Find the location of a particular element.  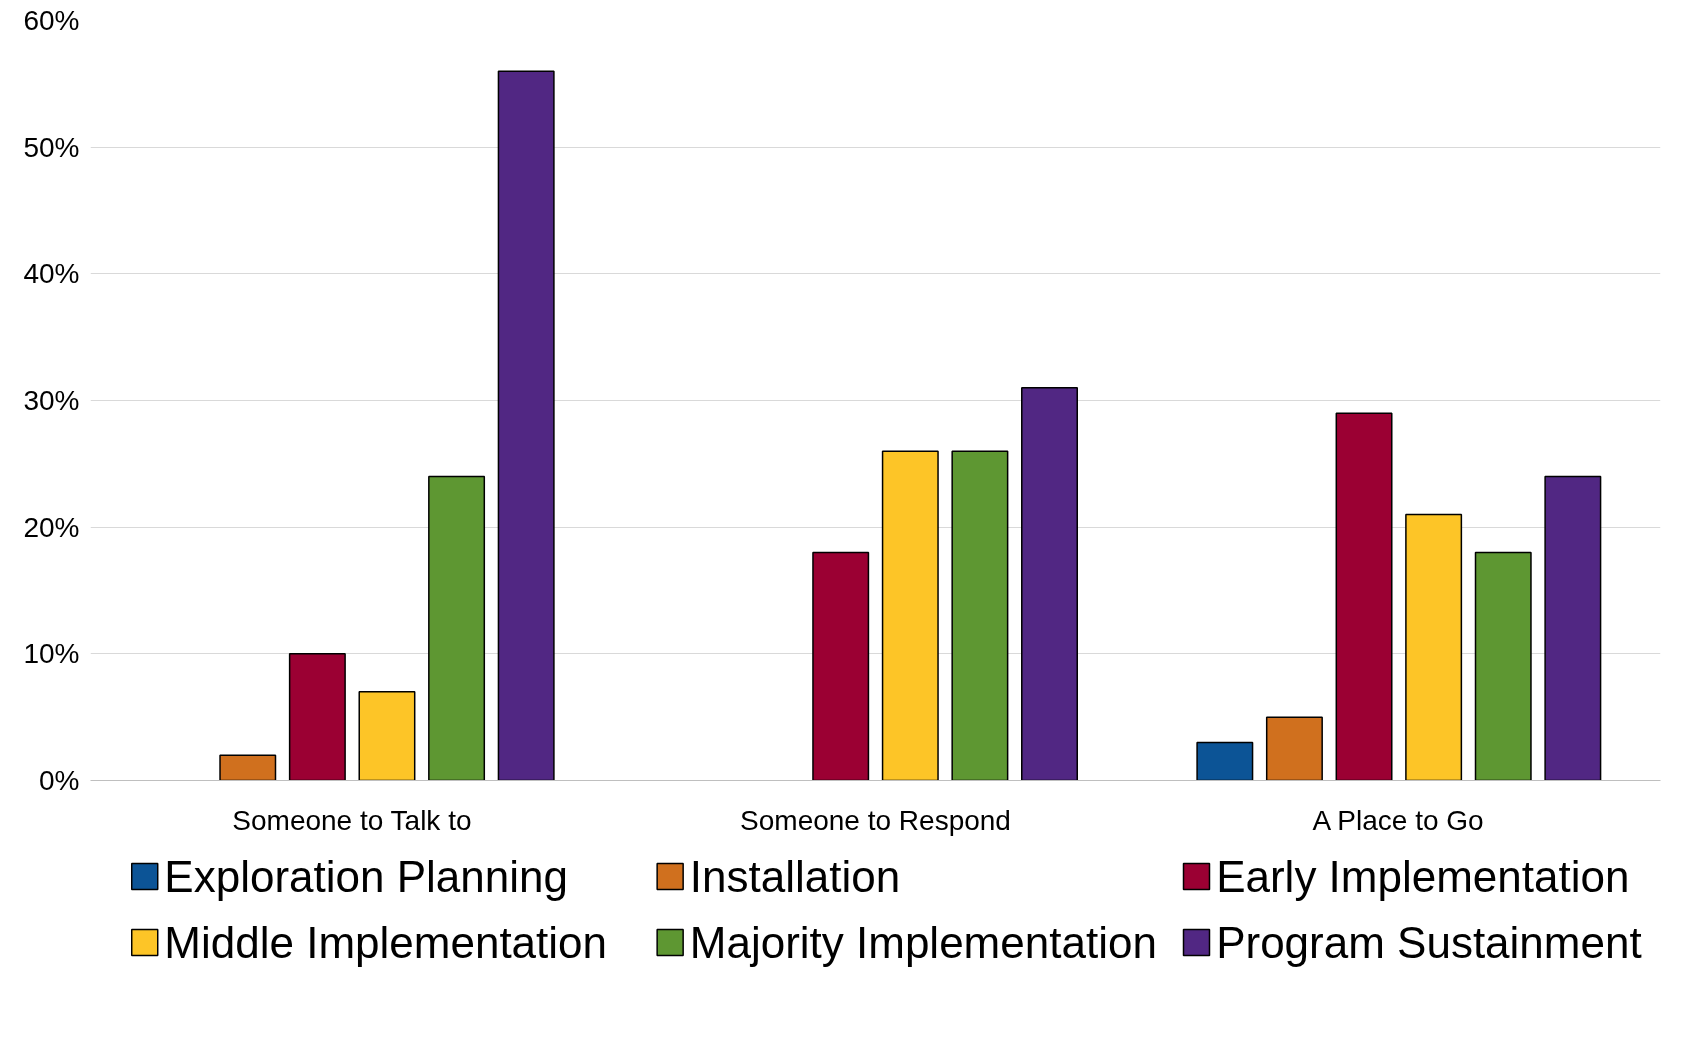

x-tick-label: A Place to Go is located at coordinates (1398, 820).